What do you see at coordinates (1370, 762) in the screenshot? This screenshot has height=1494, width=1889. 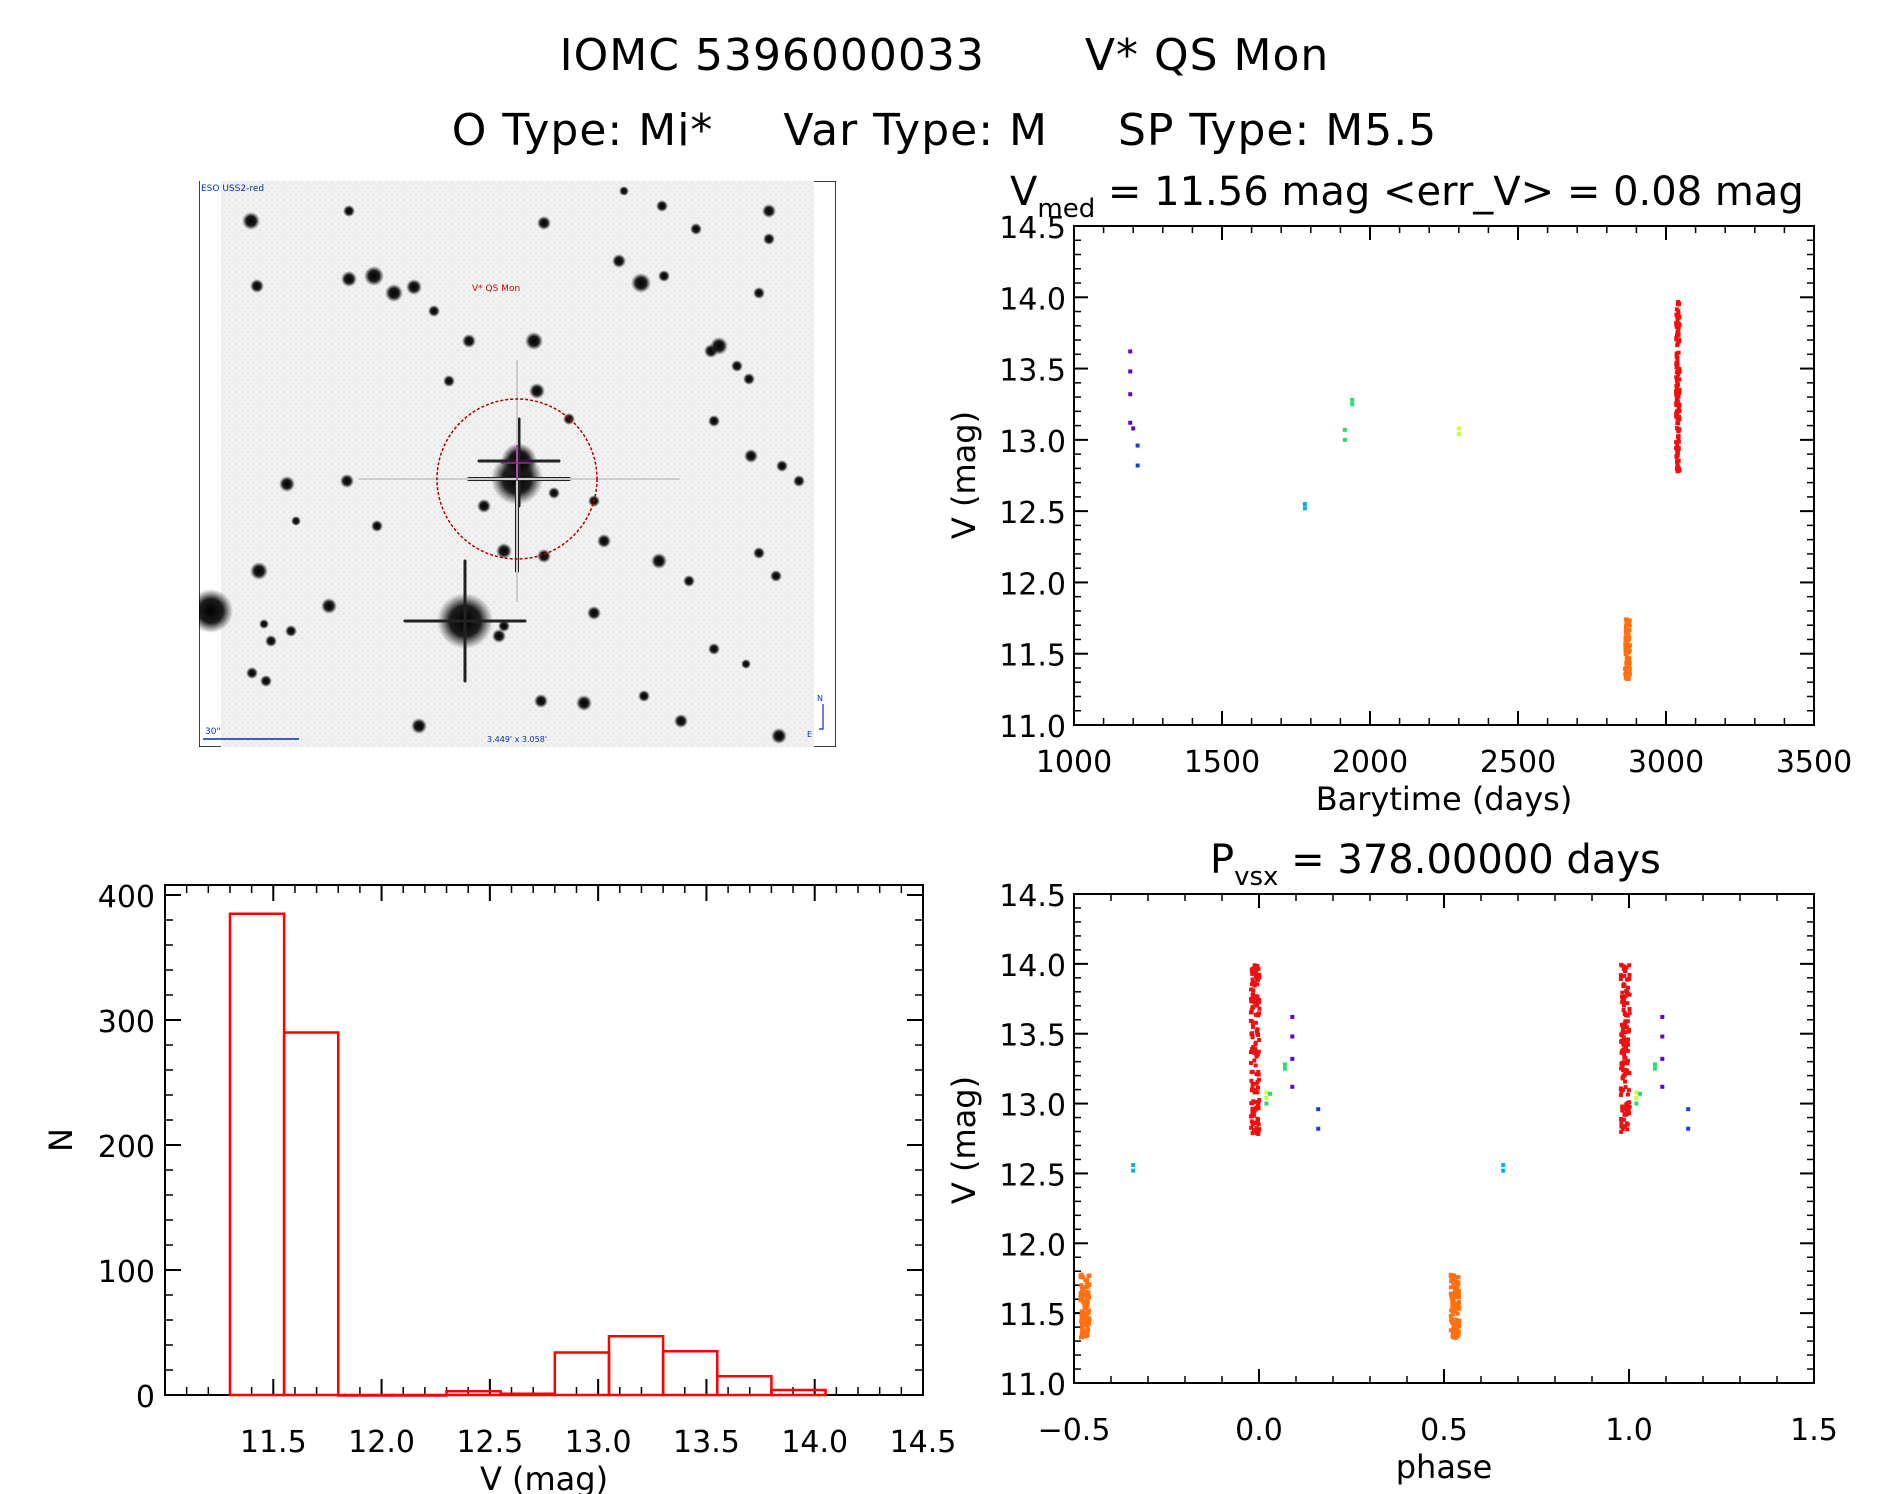 I see `lightcurve-xtick-label: 2000` at bounding box center [1370, 762].